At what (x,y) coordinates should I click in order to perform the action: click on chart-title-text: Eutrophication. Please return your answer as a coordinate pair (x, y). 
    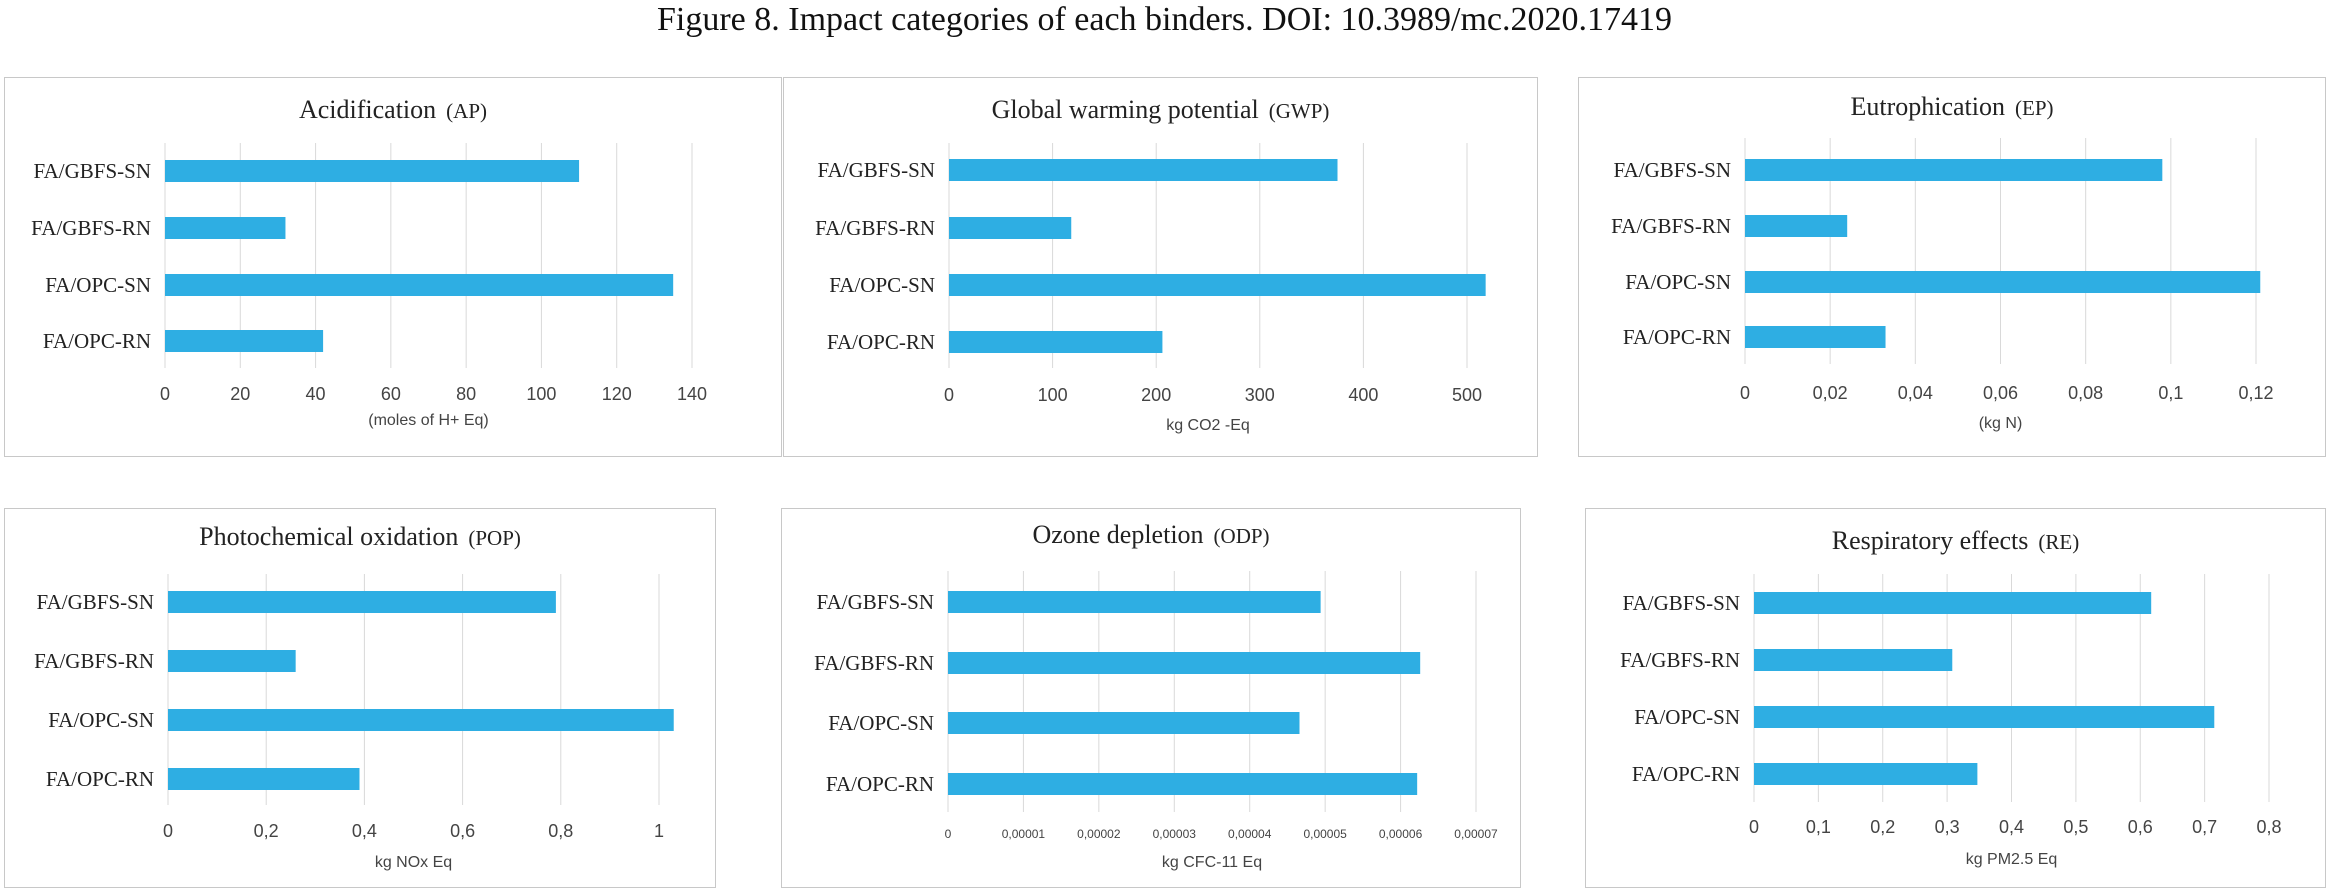
    Looking at the image, I should click on (1927, 106).